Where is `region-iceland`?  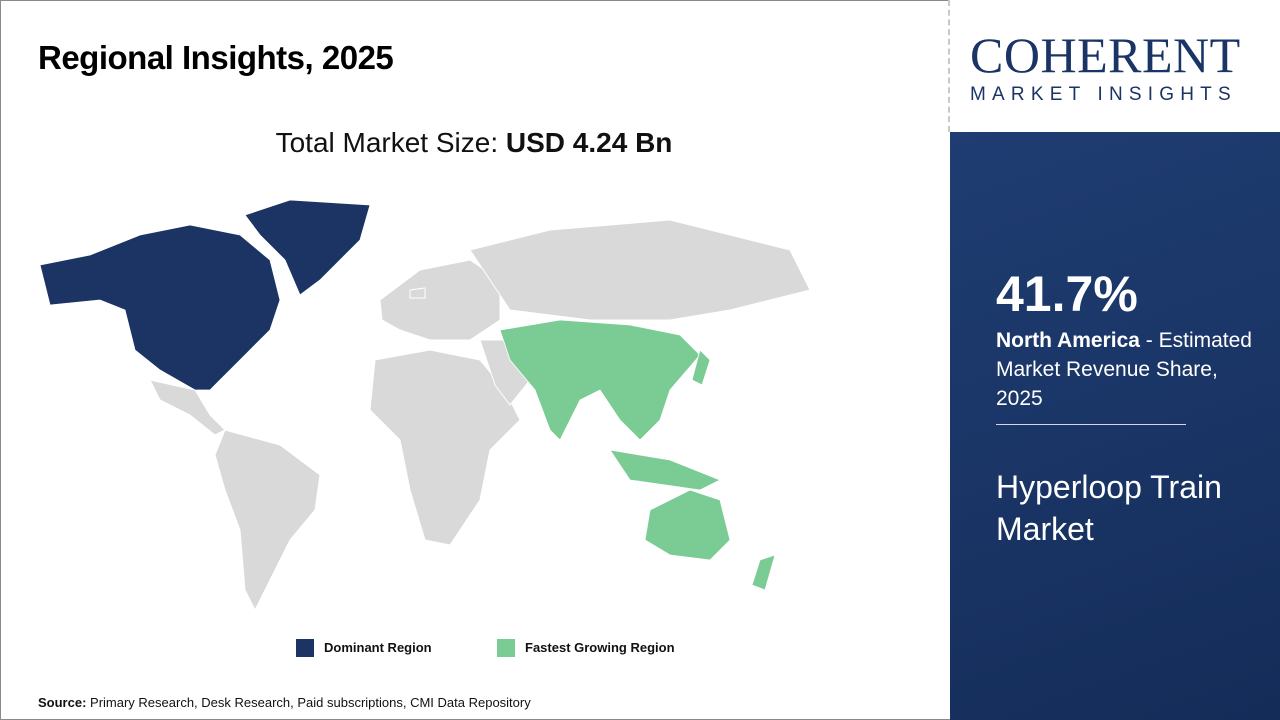
region-iceland is located at coordinates (417, 293).